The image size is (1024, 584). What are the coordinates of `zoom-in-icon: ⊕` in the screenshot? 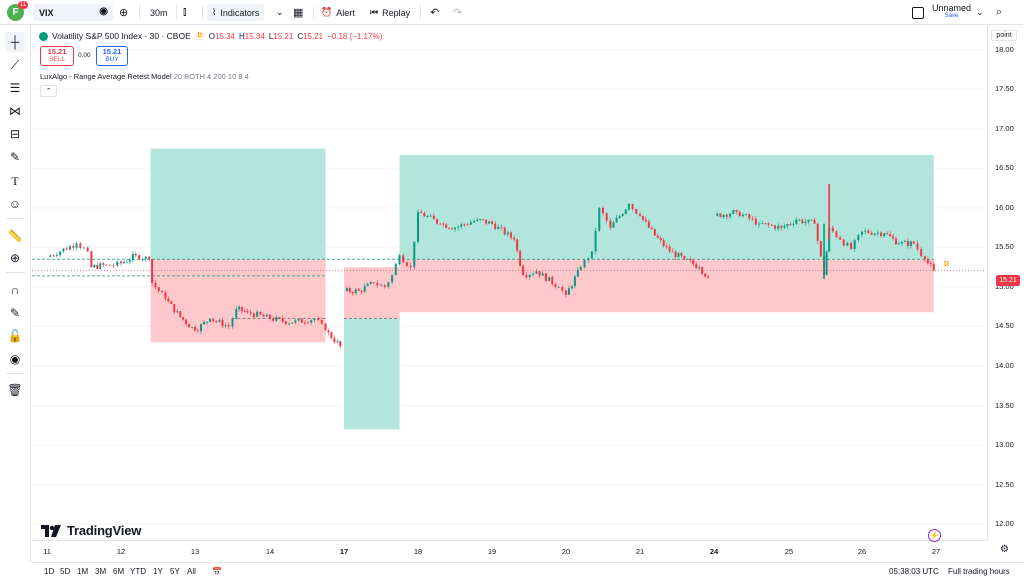 It's located at (15, 258).